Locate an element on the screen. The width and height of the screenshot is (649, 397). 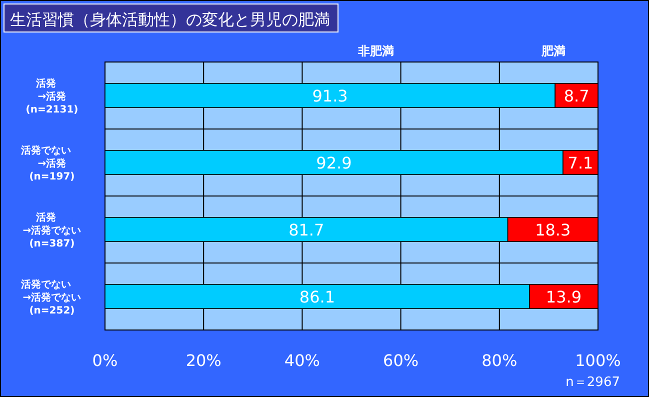
x-tick-label: 40% is located at coordinates (302, 360).